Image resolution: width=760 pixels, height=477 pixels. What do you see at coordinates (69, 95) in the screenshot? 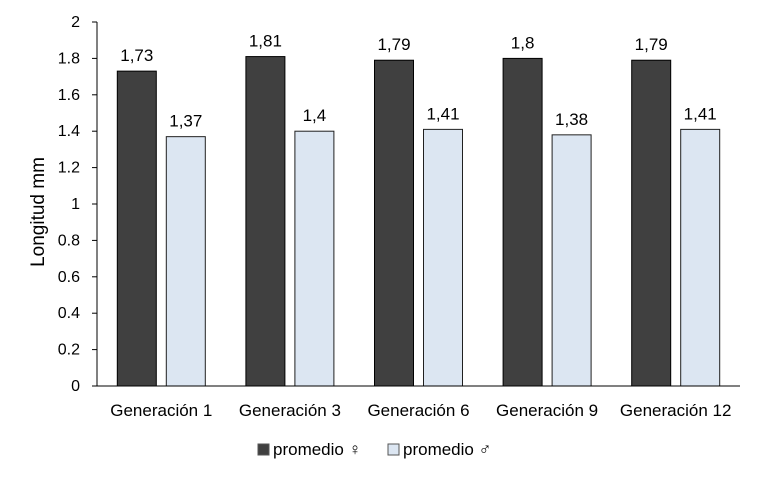
I see `y-tick-label: 1.6` at bounding box center [69, 95].